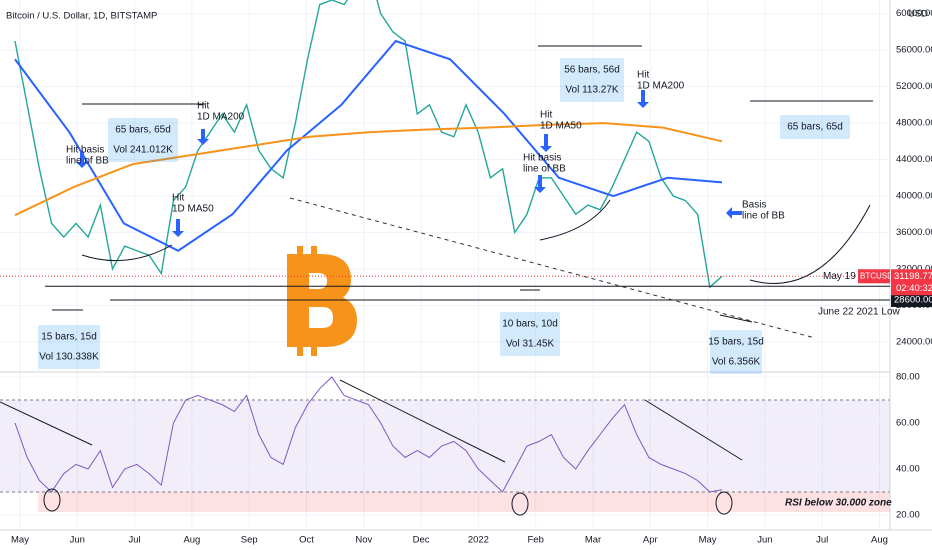 This screenshot has height=550, width=932. What do you see at coordinates (914, 50) in the screenshot?
I see `y-tick-label: 56000.00` at bounding box center [914, 50].